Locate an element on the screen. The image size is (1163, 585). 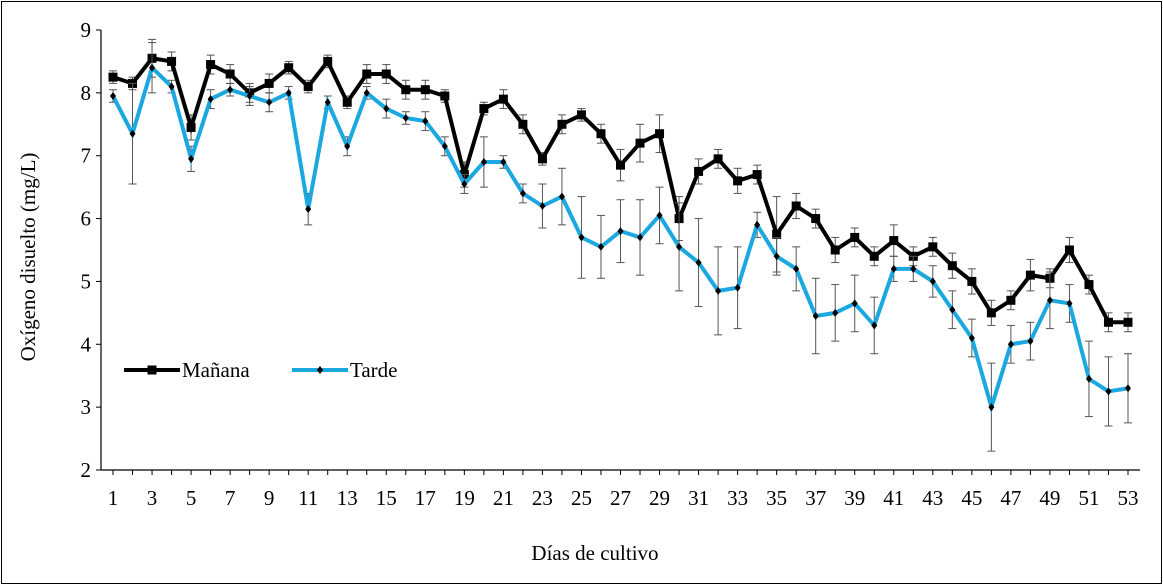
x-tick-label: 33 is located at coordinates (737, 498).